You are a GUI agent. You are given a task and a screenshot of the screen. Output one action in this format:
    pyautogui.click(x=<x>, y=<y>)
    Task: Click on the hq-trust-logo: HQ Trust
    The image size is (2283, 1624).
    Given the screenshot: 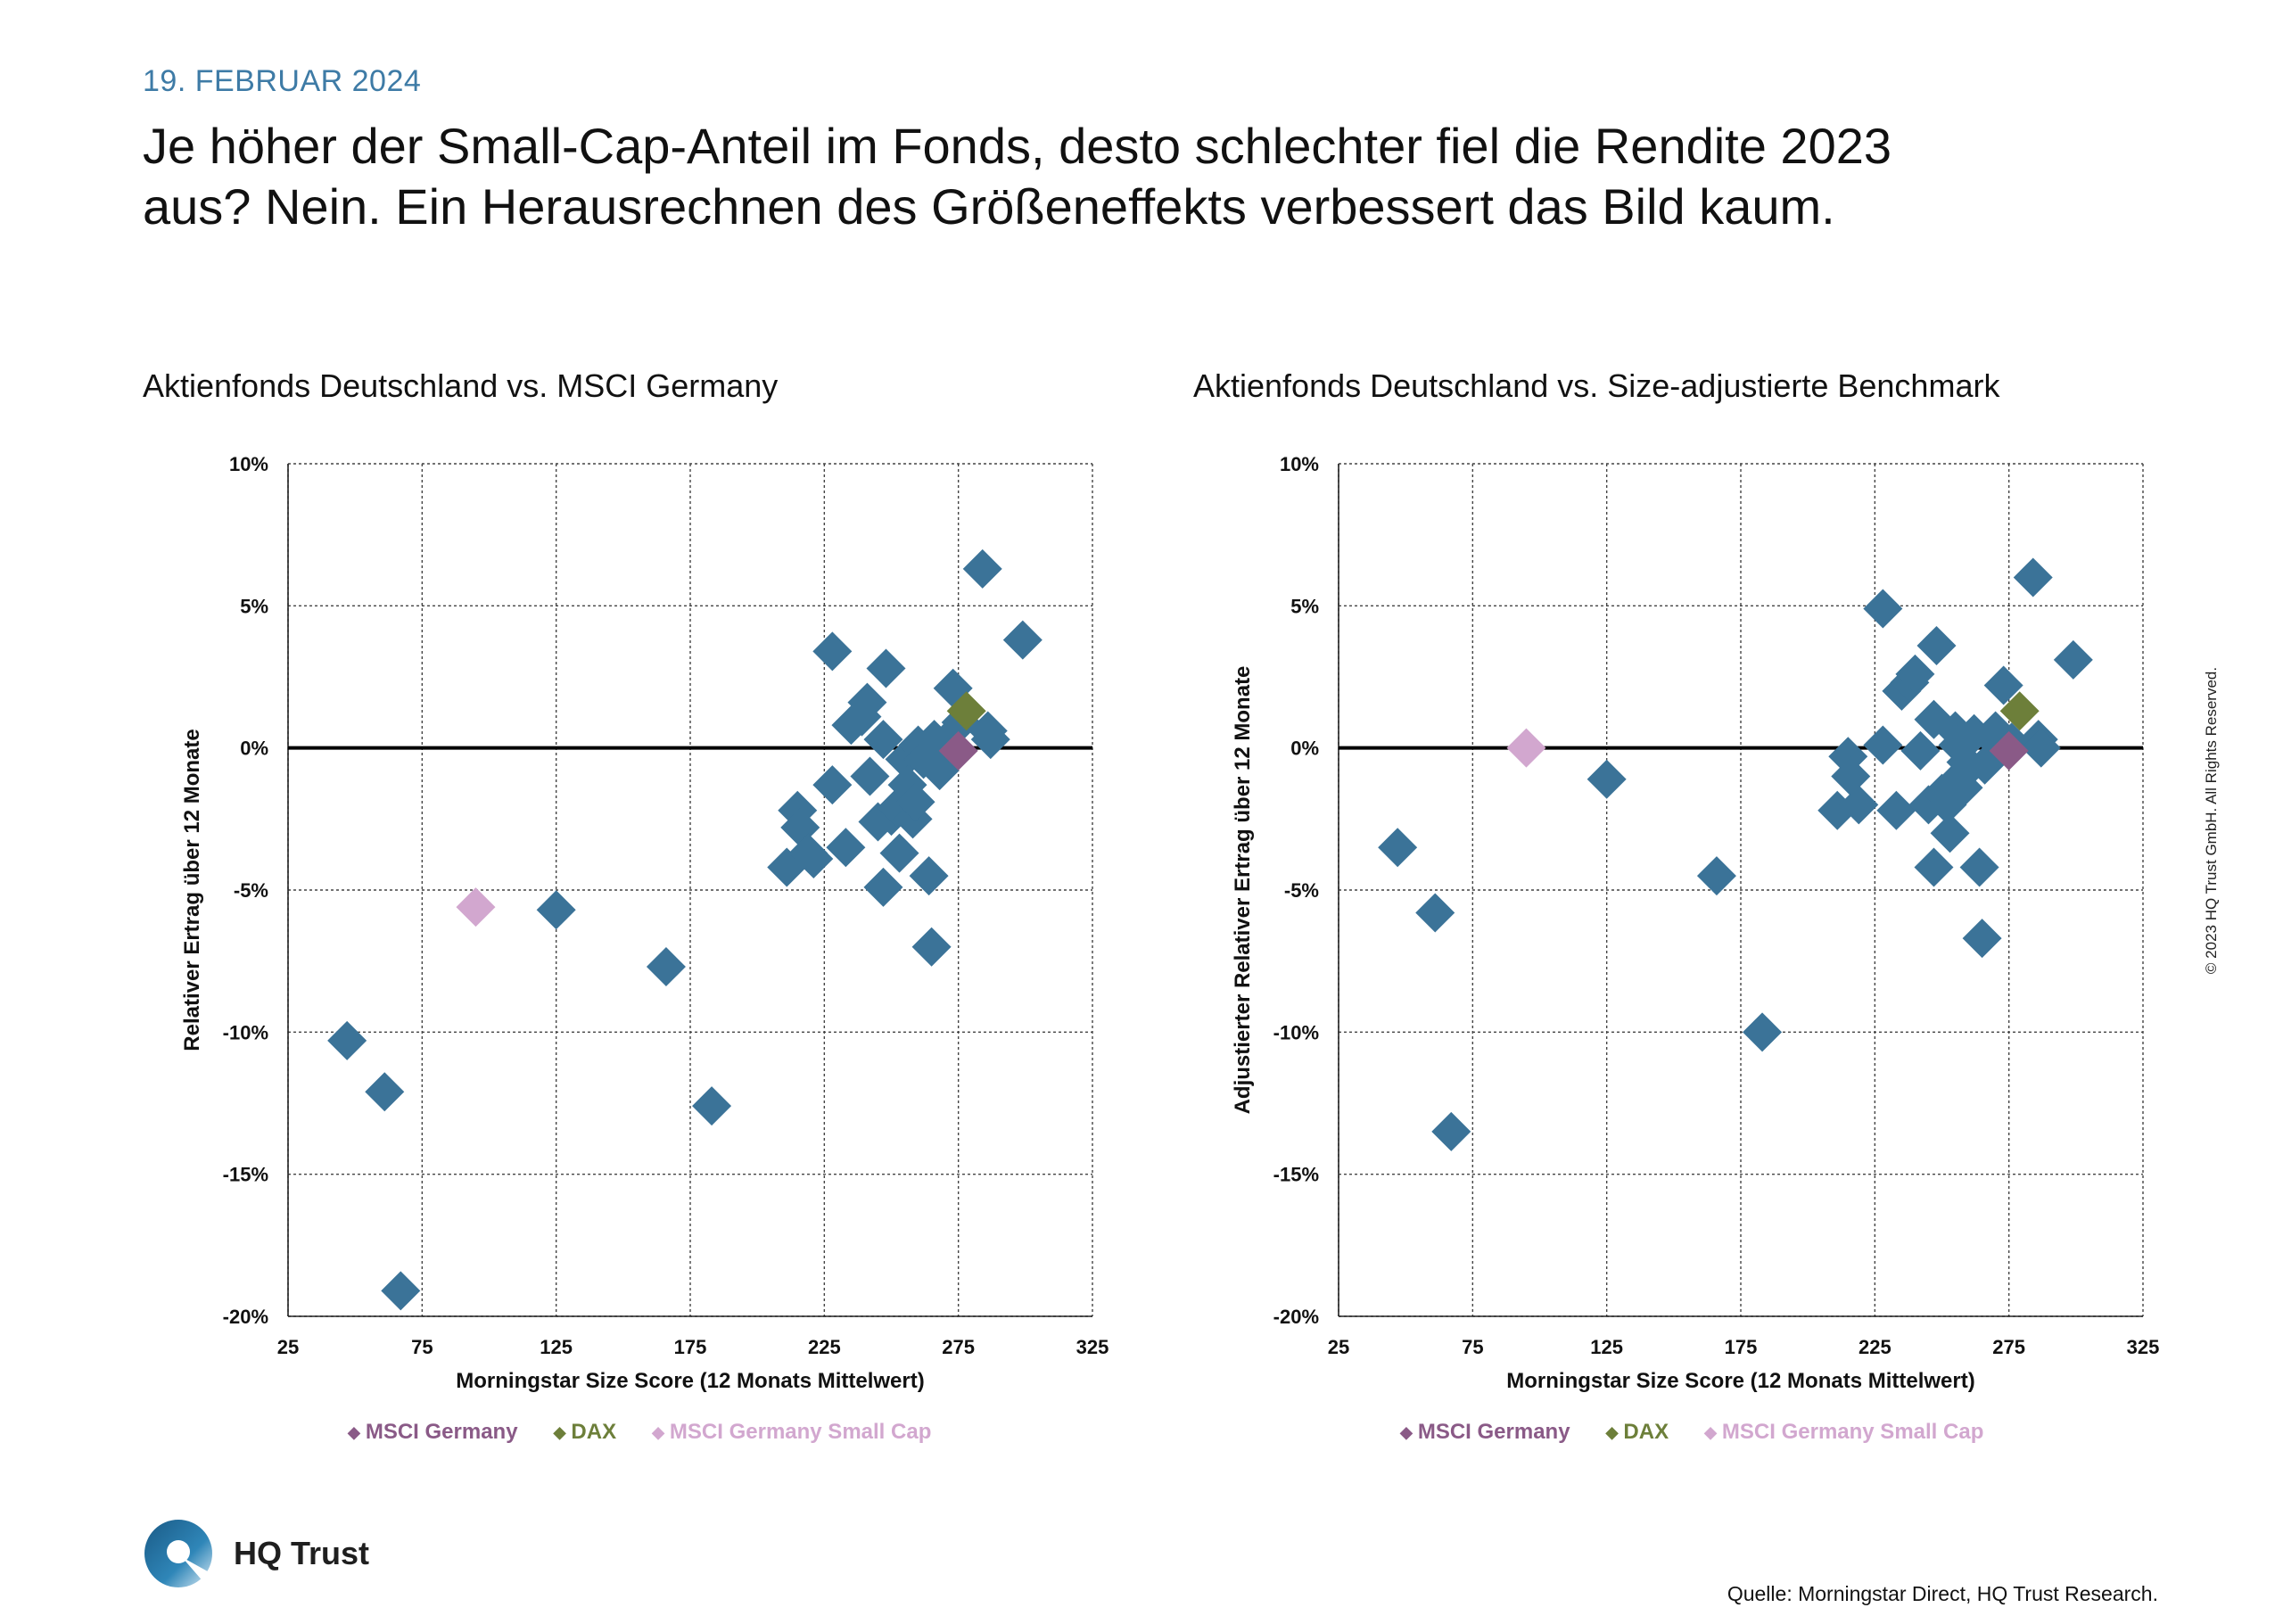 What is the action you would take?
    pyautogui.click(x=256, y=1553)
    